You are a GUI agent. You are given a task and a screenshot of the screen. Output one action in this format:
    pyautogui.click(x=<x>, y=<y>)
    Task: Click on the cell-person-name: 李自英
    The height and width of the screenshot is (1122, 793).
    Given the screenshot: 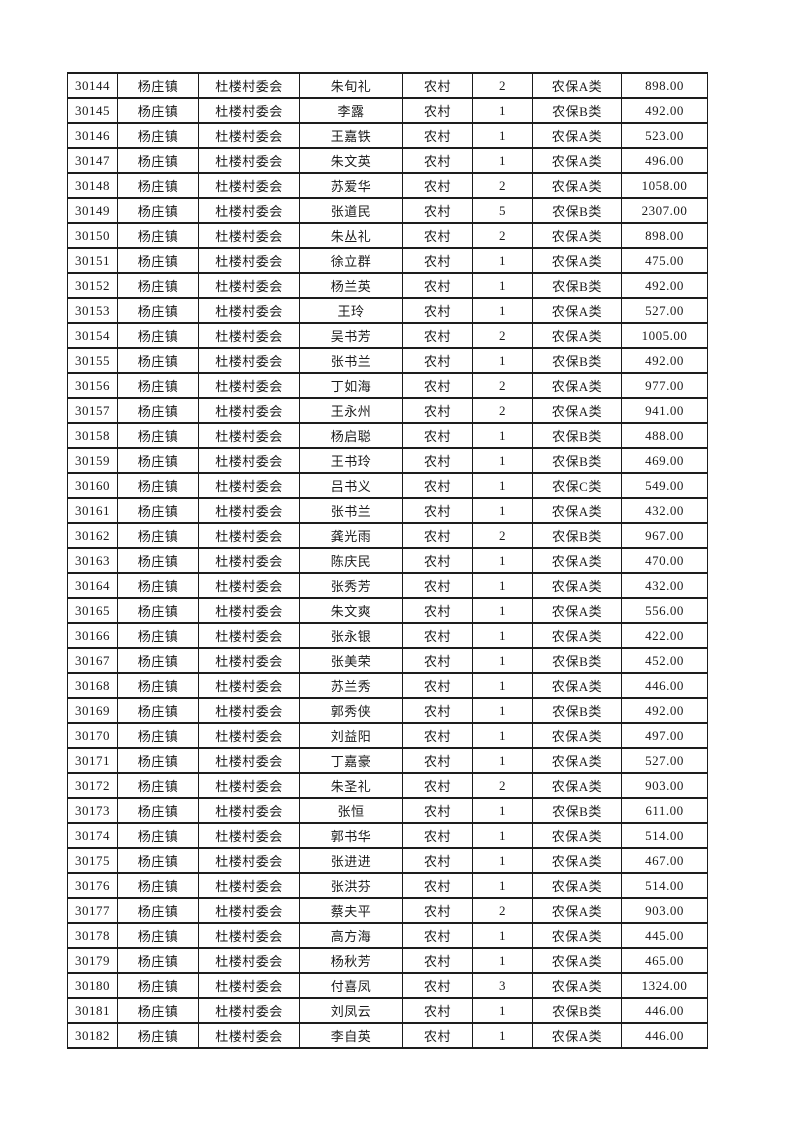 What is the action you would take?
    pyautogui.click(x=351, y=1035)
    